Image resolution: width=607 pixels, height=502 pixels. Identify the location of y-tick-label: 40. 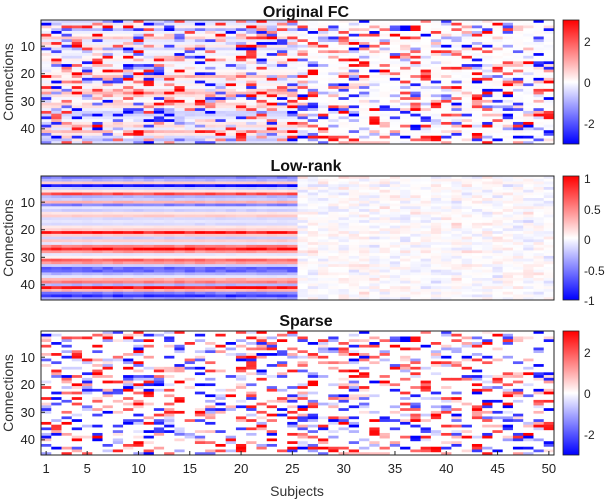
(28, 284).